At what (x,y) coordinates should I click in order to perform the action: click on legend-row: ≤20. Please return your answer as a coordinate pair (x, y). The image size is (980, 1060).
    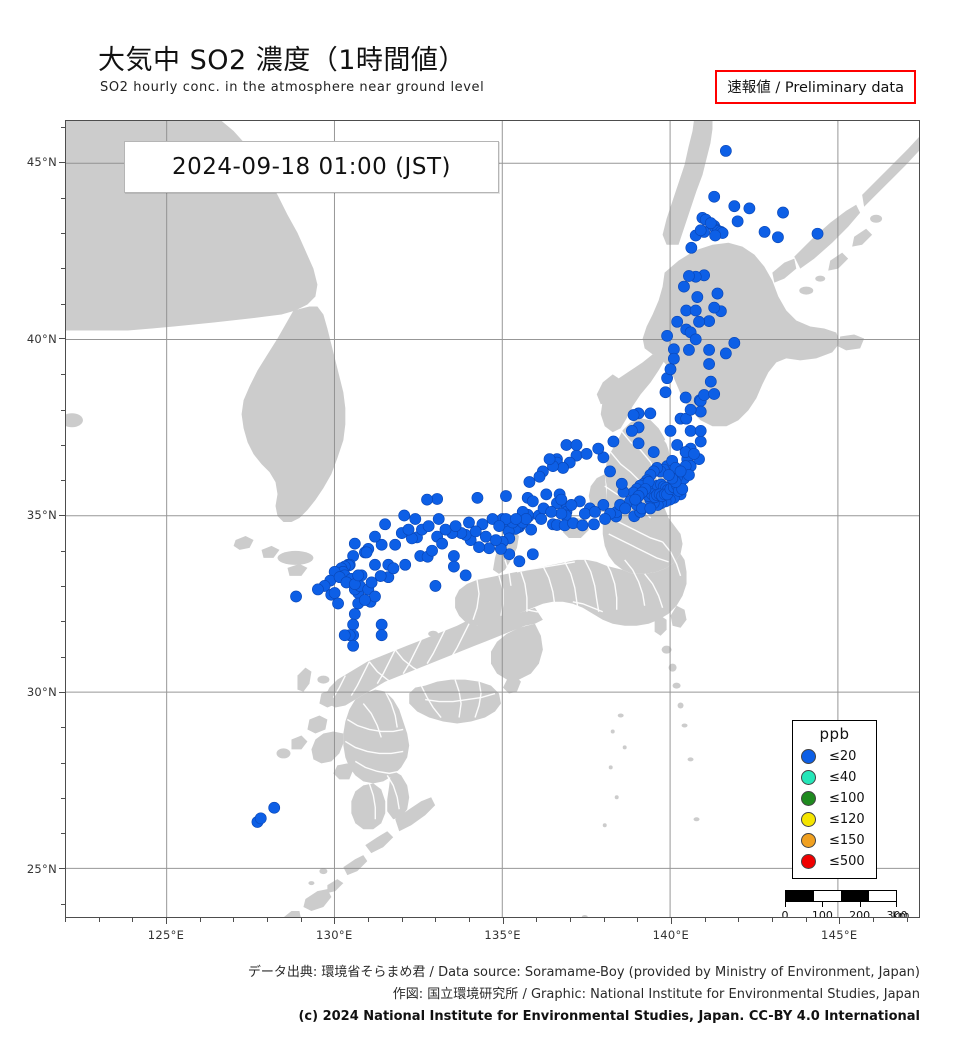
    Looking at the image, I should click on (834, 756).